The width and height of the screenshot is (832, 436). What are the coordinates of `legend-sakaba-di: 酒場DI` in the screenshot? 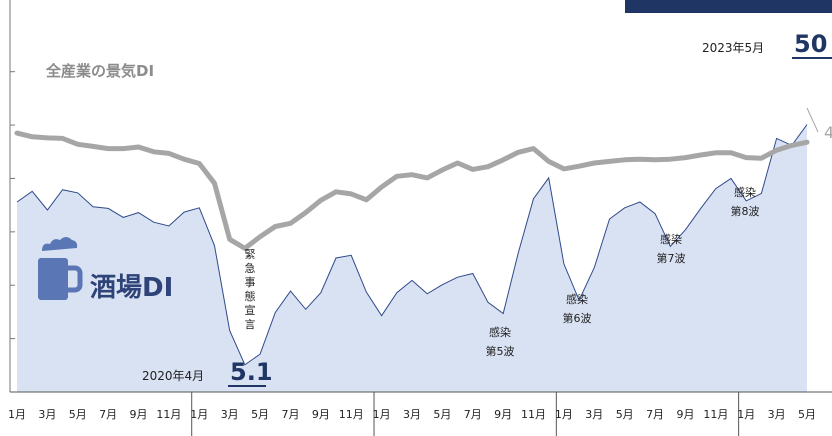 It's located at (131, 288).